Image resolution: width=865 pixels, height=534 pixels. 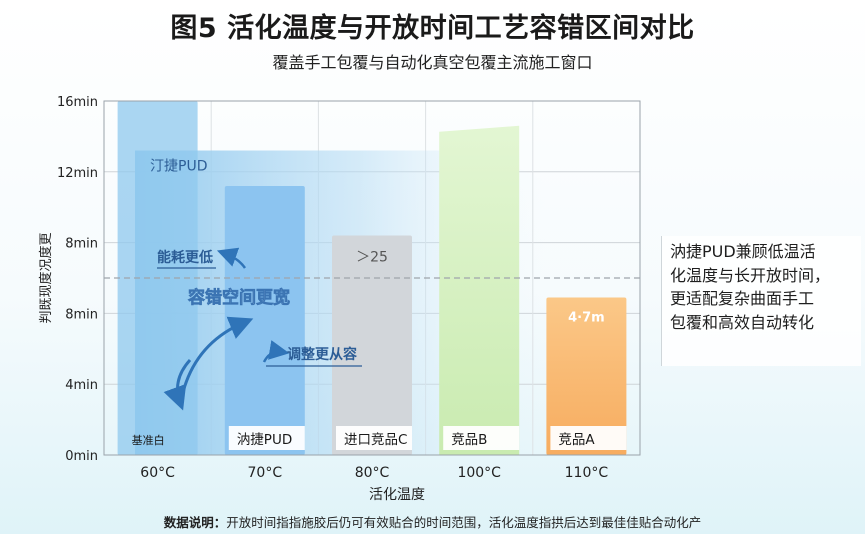 I want to click on bar-label: 进口竞品C, so click(x=375, y=439).